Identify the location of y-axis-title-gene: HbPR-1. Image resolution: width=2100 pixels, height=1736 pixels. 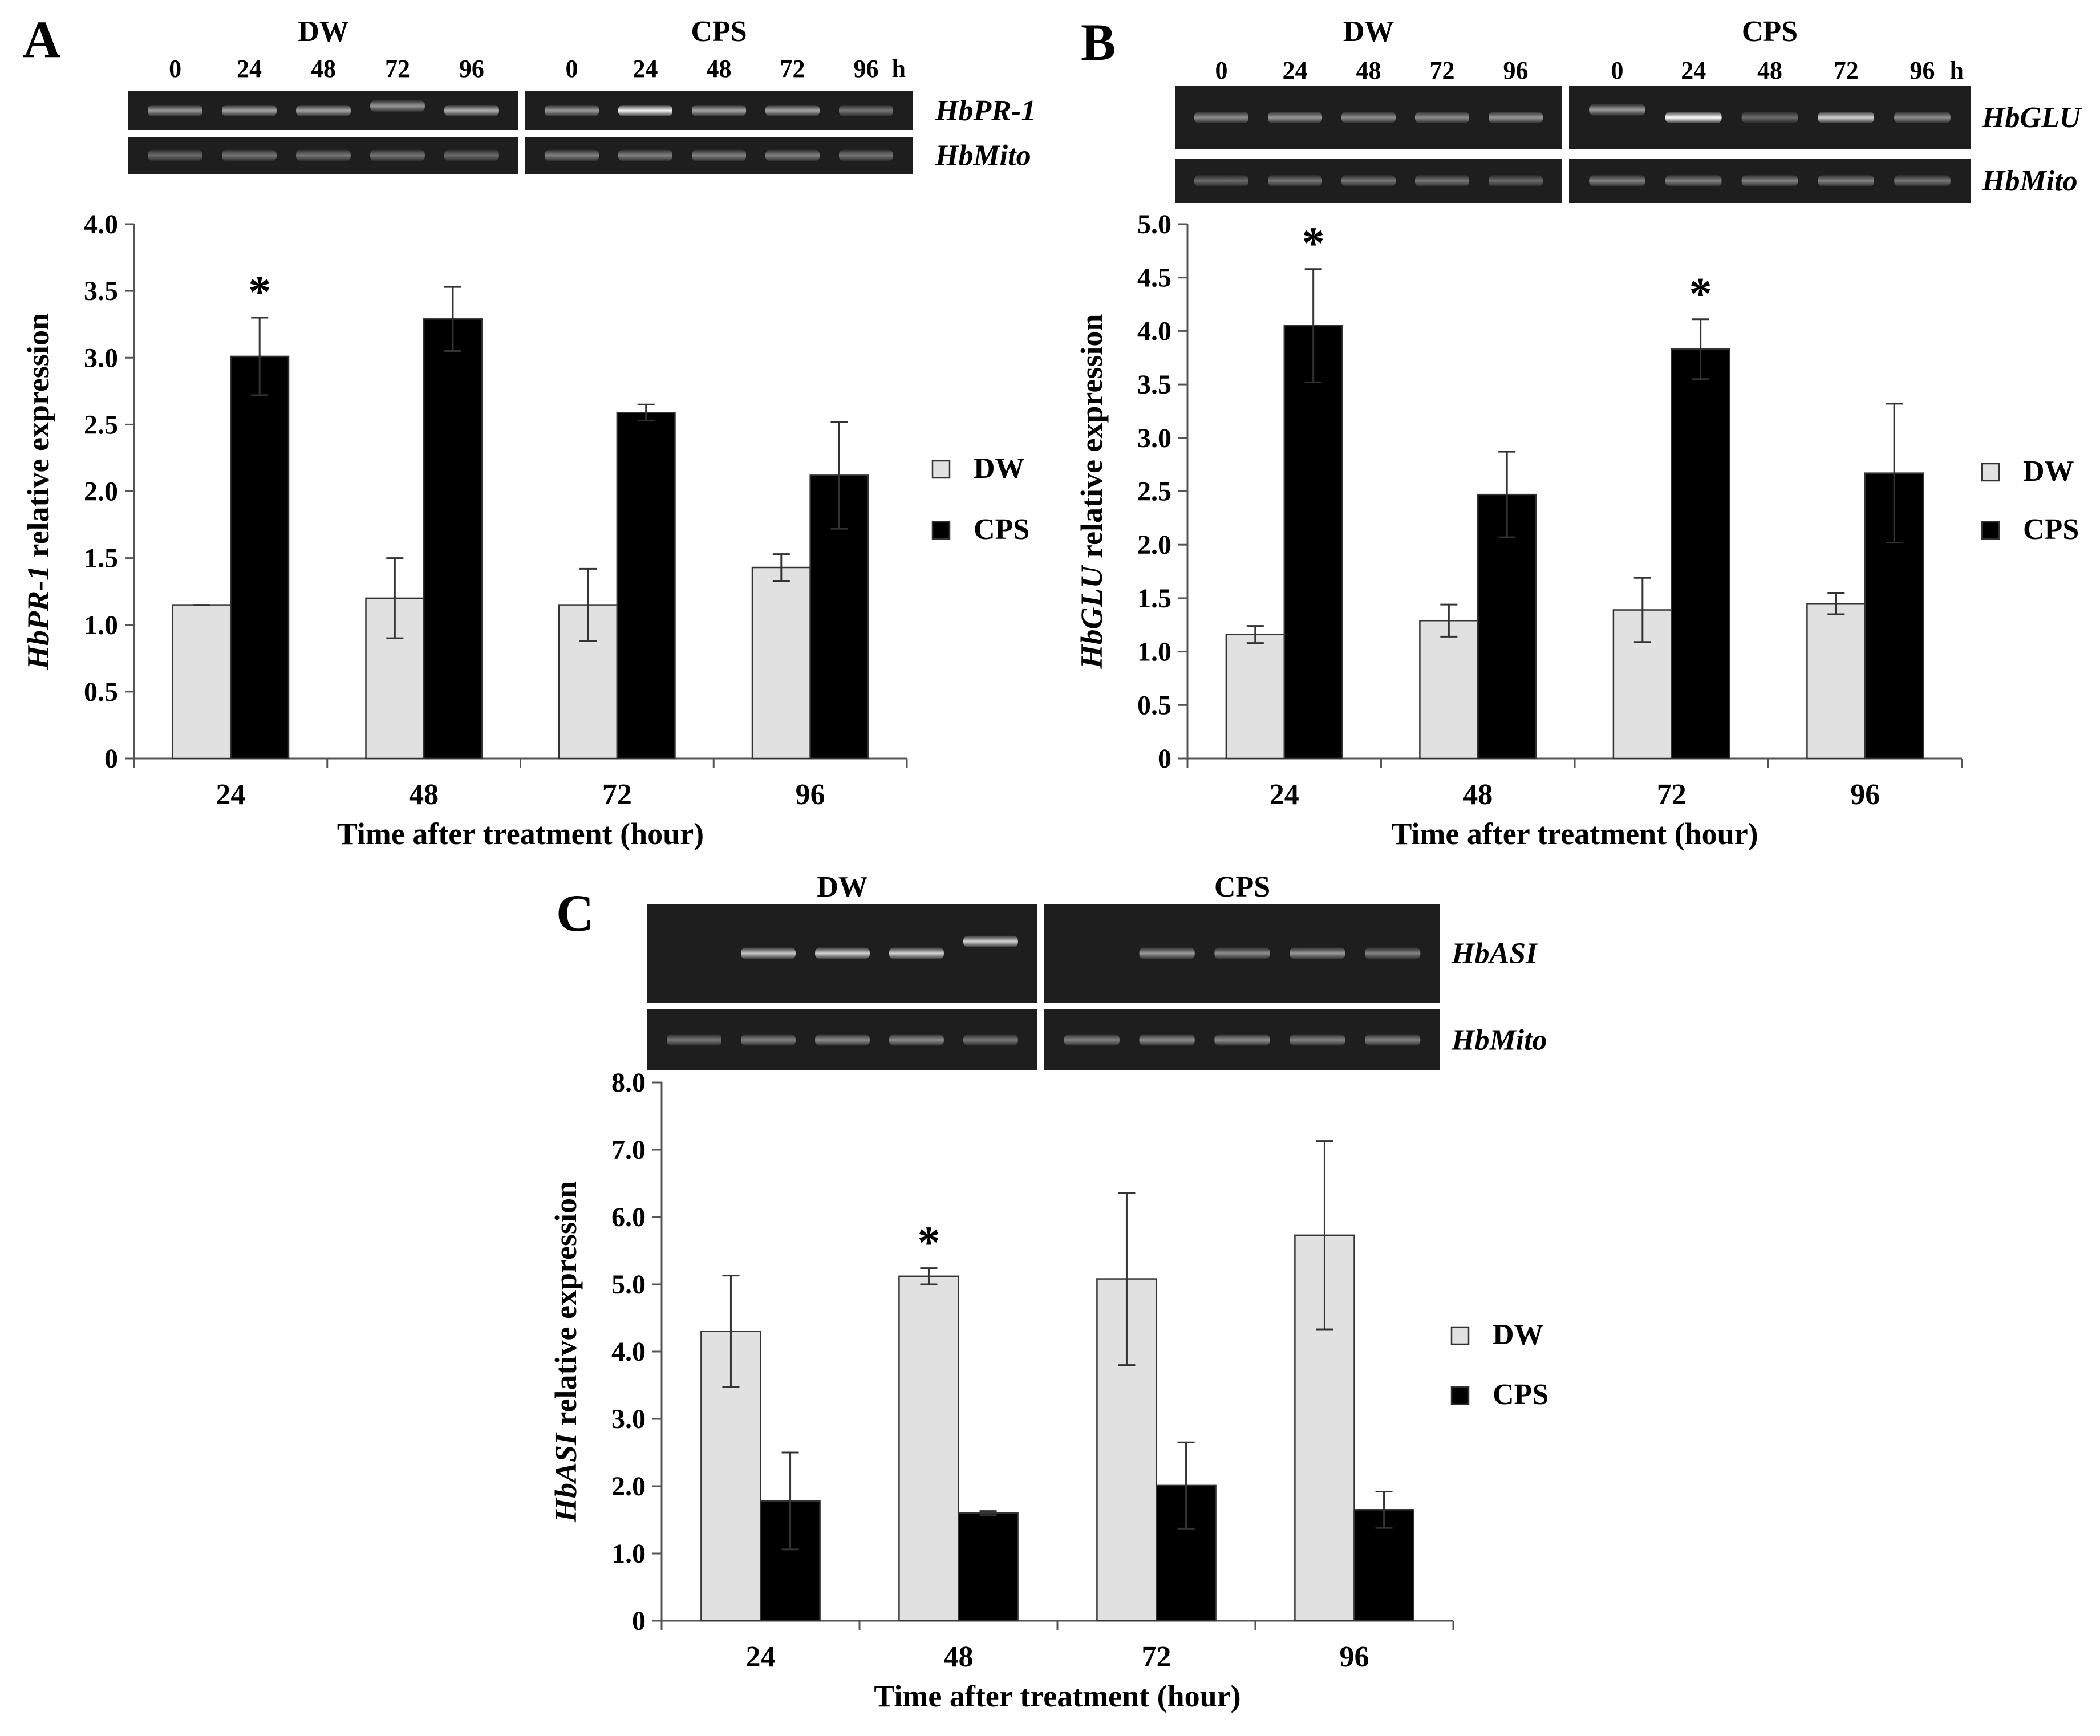
(38, 617).